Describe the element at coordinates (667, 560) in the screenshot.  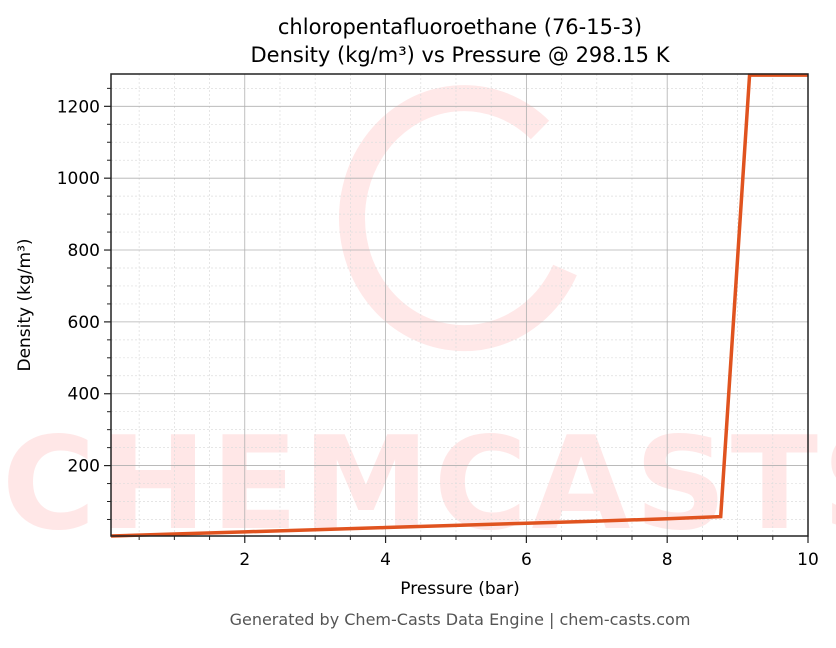
I see `x-tick-label: 8` at that location.